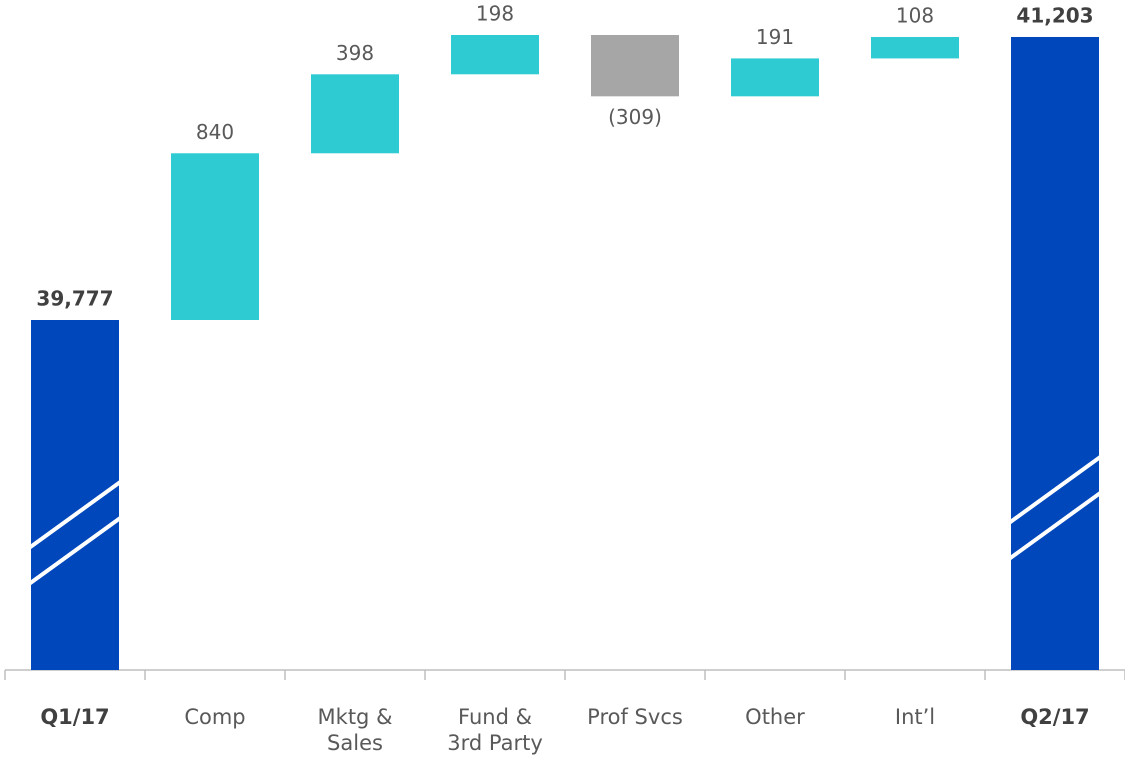 Image resolution: width=1125 pixels, height=764 pixels. I want to click on x-tick-label: Prof Svcs, so click(635, 717).